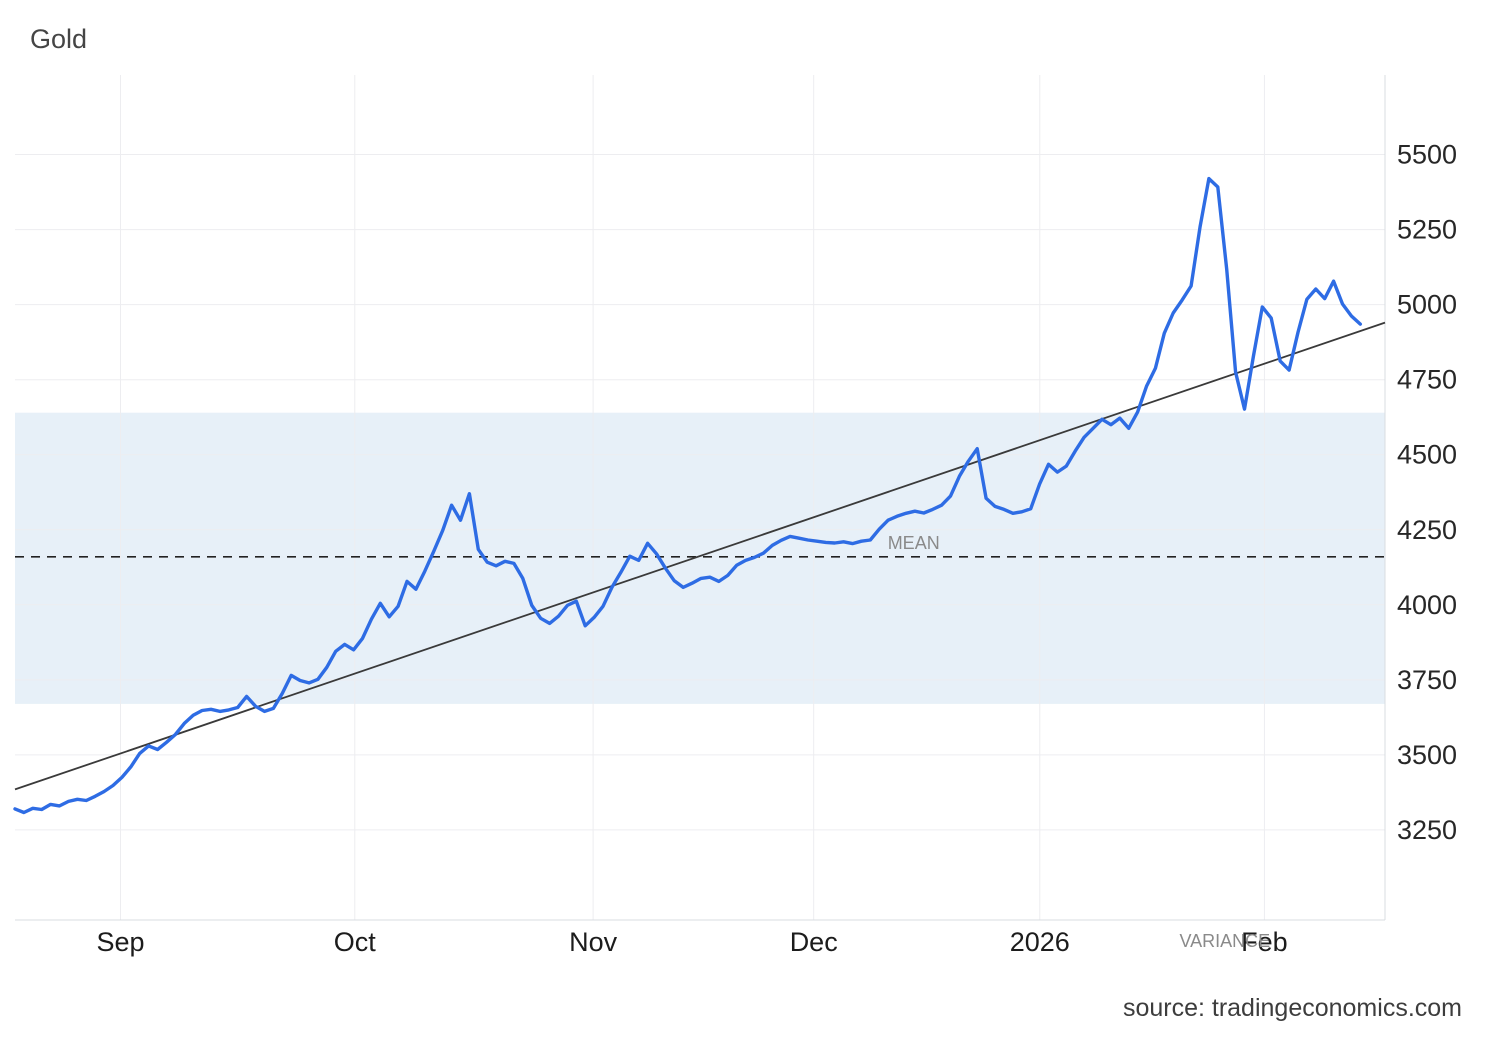 This screenshot has height=1040, width=1500. Describe the element at coordinates (593, 942) in the screenshot. I see `x-axis-tick-label: Nov` at that location.